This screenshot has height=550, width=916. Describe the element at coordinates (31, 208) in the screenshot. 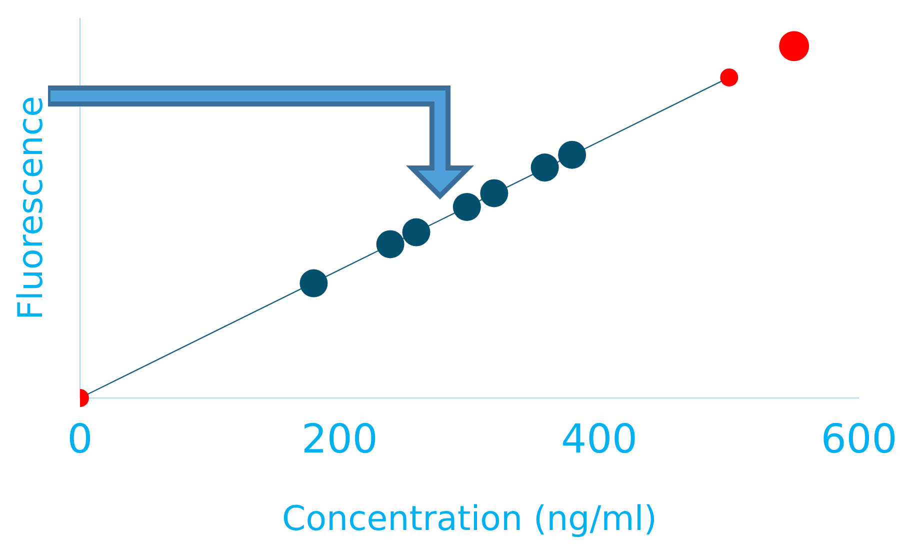

I see `y-axis-title: Fluorescence` at that location.